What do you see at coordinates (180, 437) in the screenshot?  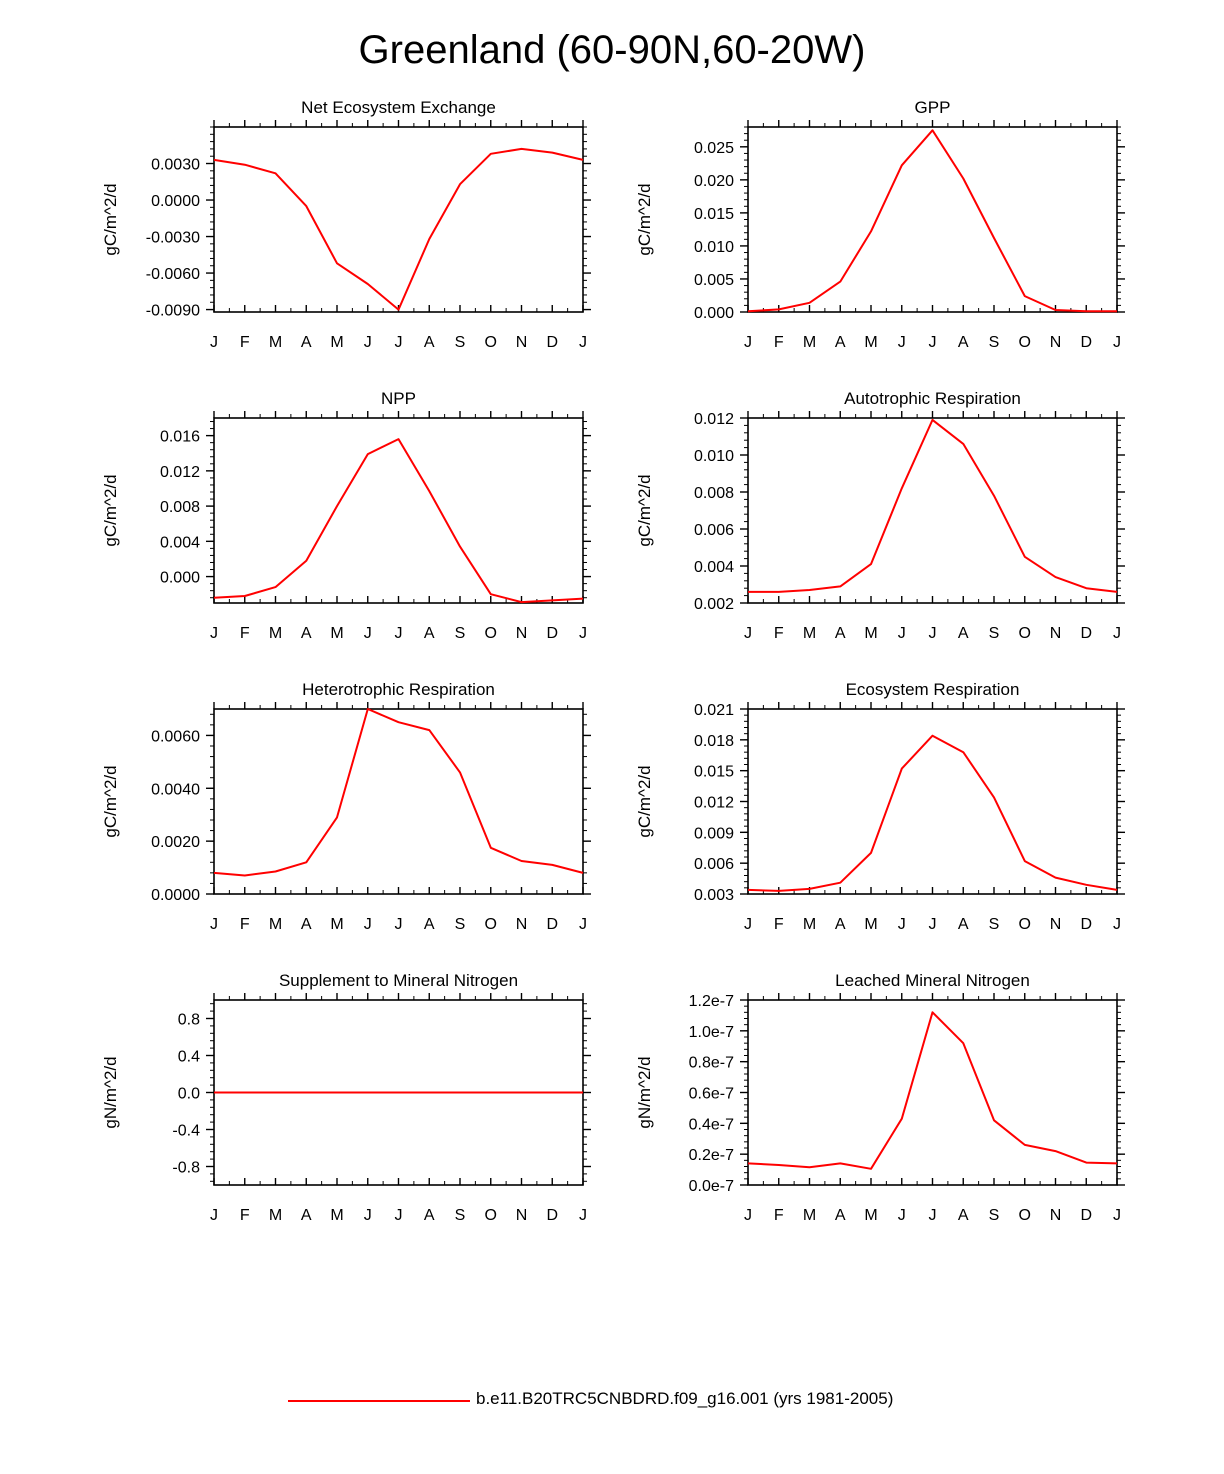 I see `y-tick-label: 0.016` at bounding box center [180, 437].